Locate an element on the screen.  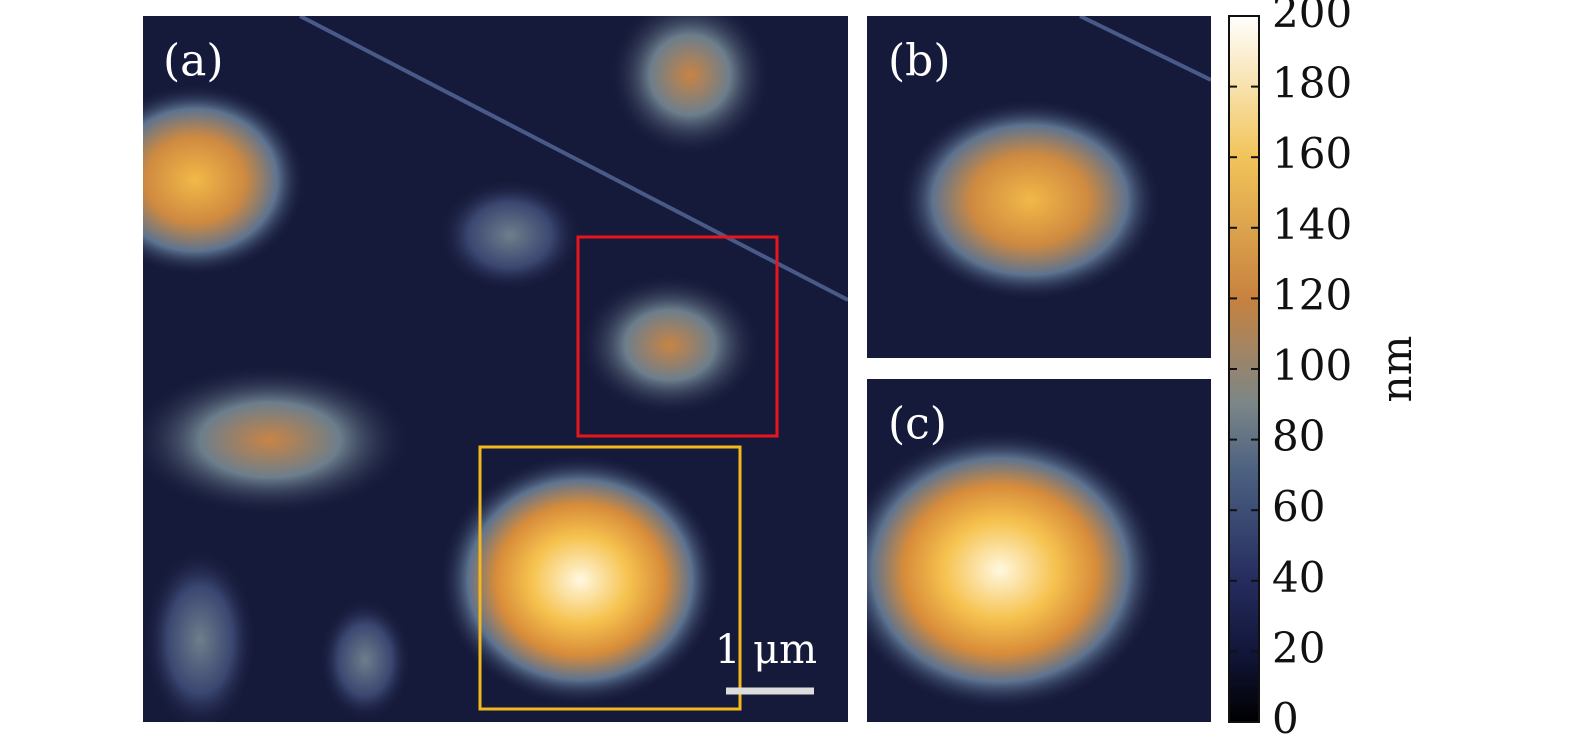
colorbar-tick-label: 100 is located at coordinates (1312, 365).